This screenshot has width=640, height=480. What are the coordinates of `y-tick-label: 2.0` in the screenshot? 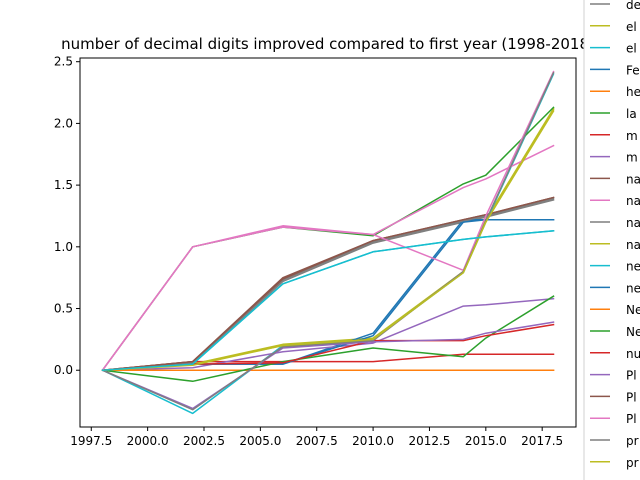 It's located at (63, 123).